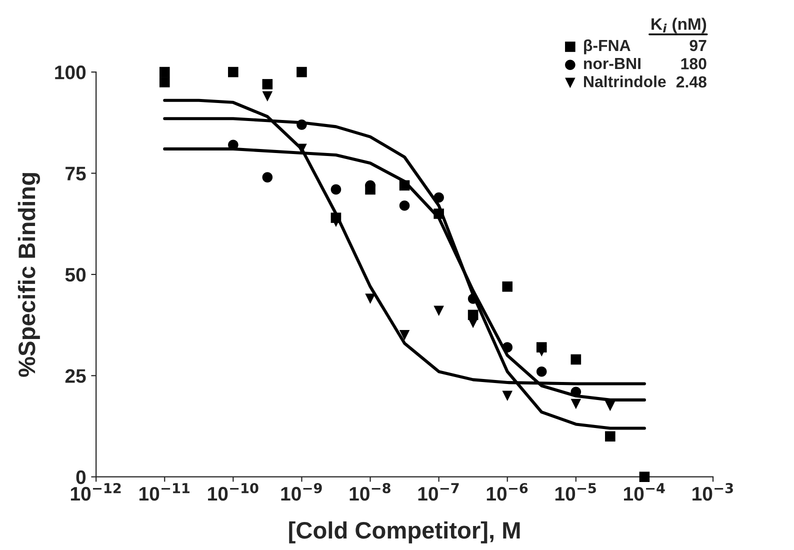 The height and width of the screenshot is (550, 794). What do you see at coordinates (29, 275) in the screenshot?
I see `y-axis-title: %Specific Binding` at bounding box center [29, 275].